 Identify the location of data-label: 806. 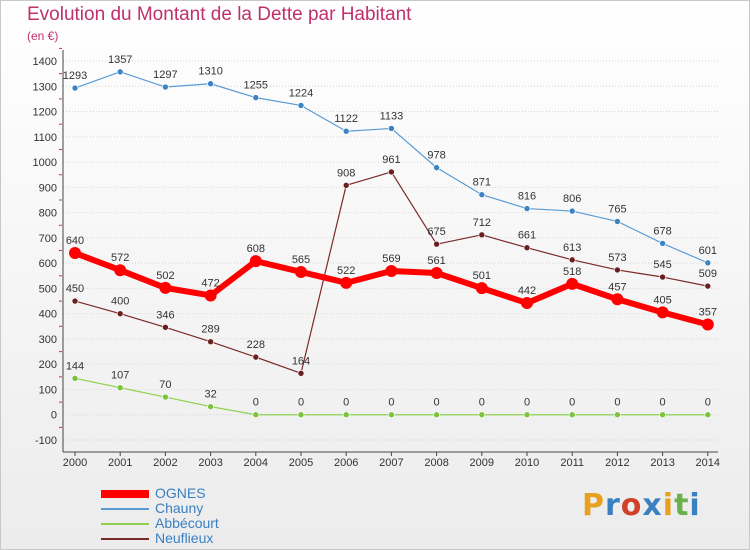
(572, 199).